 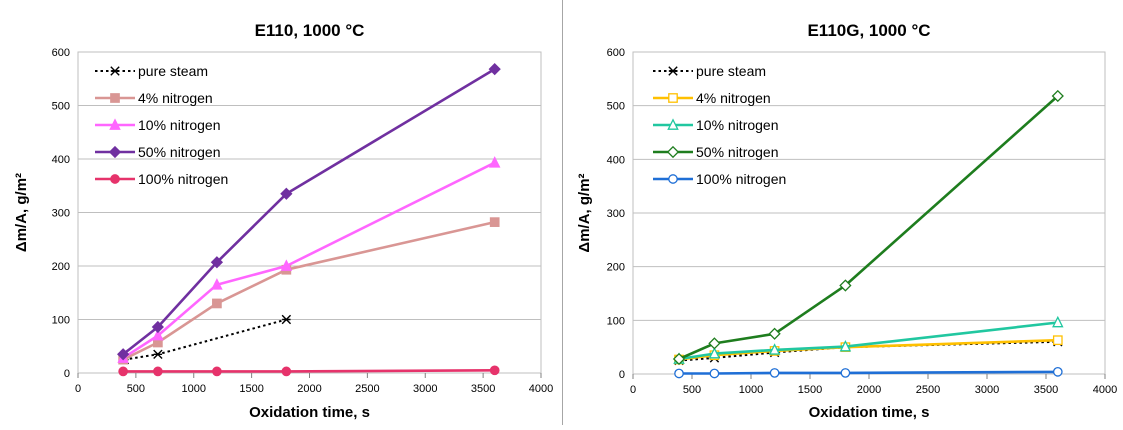 I want to click on legend-item: pure steam, so click(x=151, y=71).